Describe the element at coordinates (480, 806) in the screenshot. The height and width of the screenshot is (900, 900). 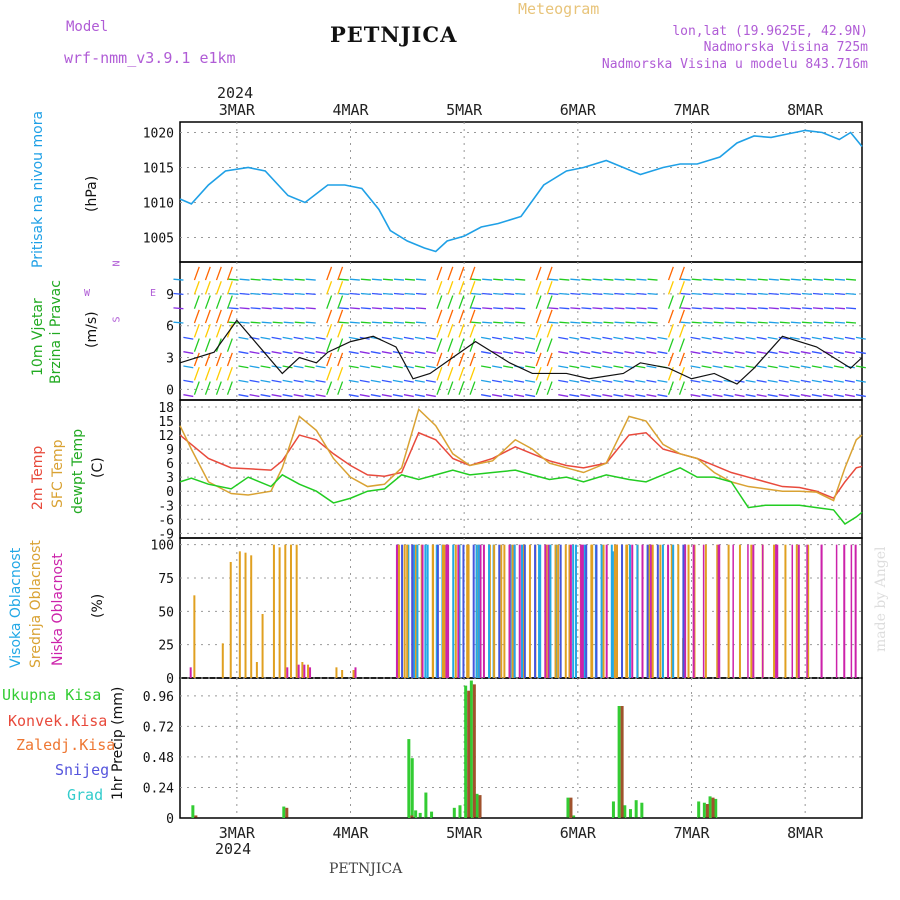
I see `precip-conv-bar` at that location.